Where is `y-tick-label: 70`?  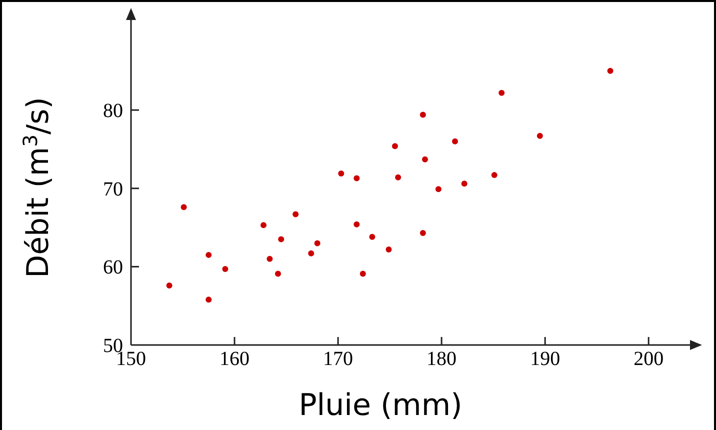
y-tick-label: 70 is located at coordinates (113, 189).